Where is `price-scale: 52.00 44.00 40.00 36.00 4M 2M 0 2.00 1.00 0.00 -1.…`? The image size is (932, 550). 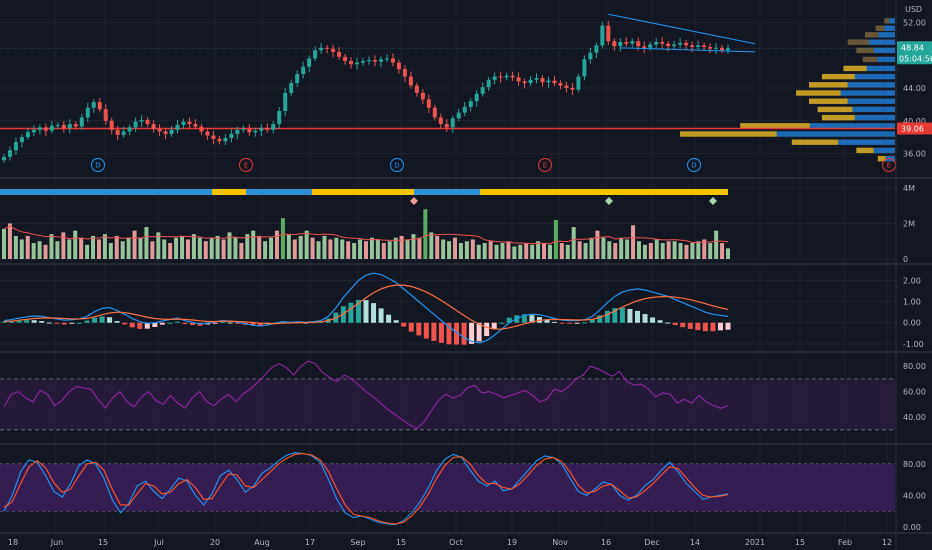
price-scale: 52.00 44.00 40.00 36.00 4M 2M 0 2.00 1.00 0.00 -1.… is located at coordinates (914, 275).